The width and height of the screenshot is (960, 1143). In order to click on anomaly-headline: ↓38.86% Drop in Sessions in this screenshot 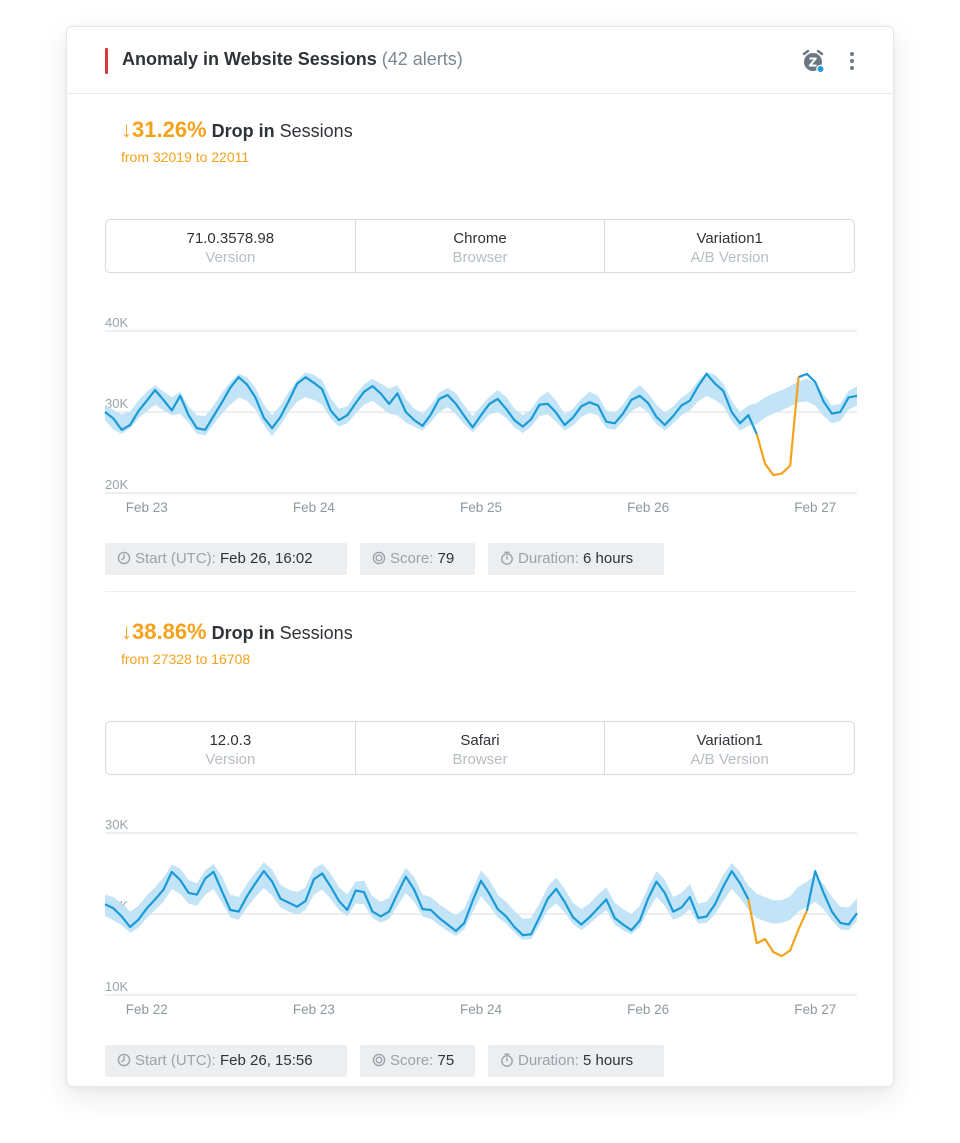, I will do `click(237, 632)`.